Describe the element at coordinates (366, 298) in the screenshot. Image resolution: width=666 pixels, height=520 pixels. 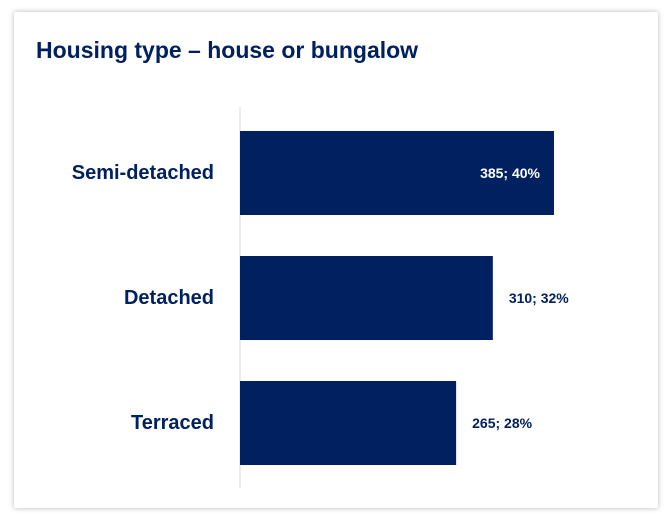
I see `bar-detached` at that location.